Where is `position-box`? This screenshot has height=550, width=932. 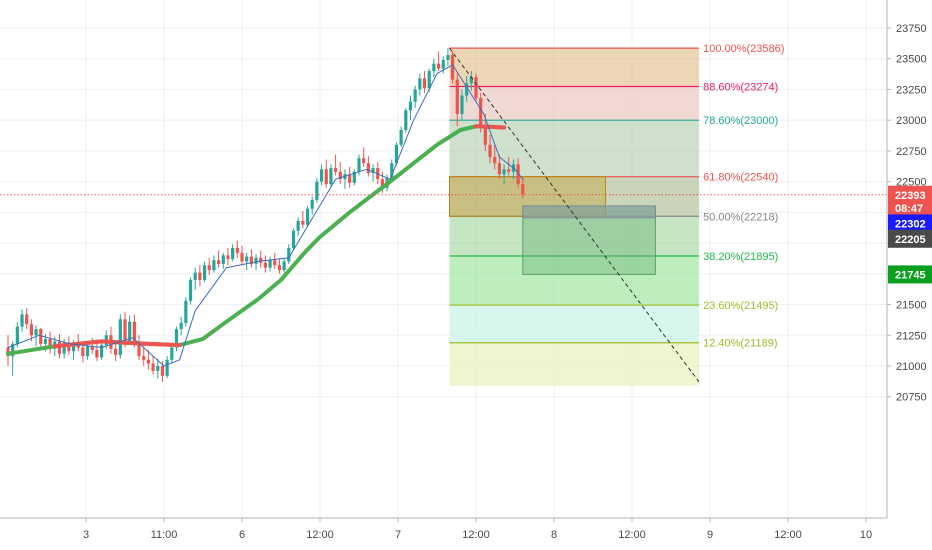 position-box is located at coordinates (589, 212).